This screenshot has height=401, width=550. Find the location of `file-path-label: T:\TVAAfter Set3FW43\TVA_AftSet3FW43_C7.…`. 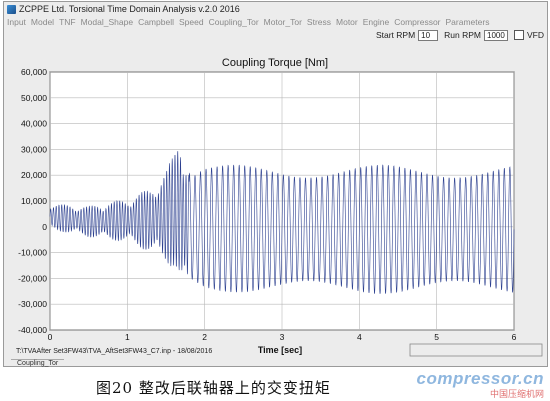

file-path-label: T:\TVAAfter Set3FW43\TVA_AftSet3FW43_C7.… is located at coordinates (114, 351).